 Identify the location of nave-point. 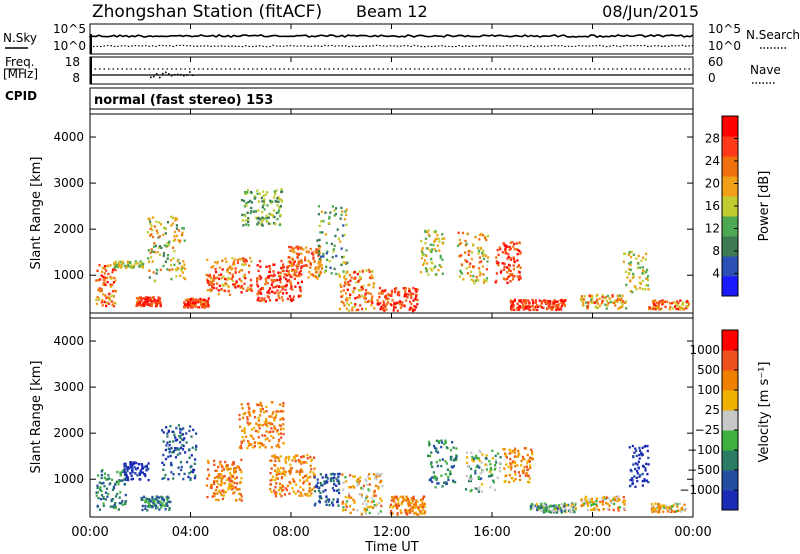
(154, 76).